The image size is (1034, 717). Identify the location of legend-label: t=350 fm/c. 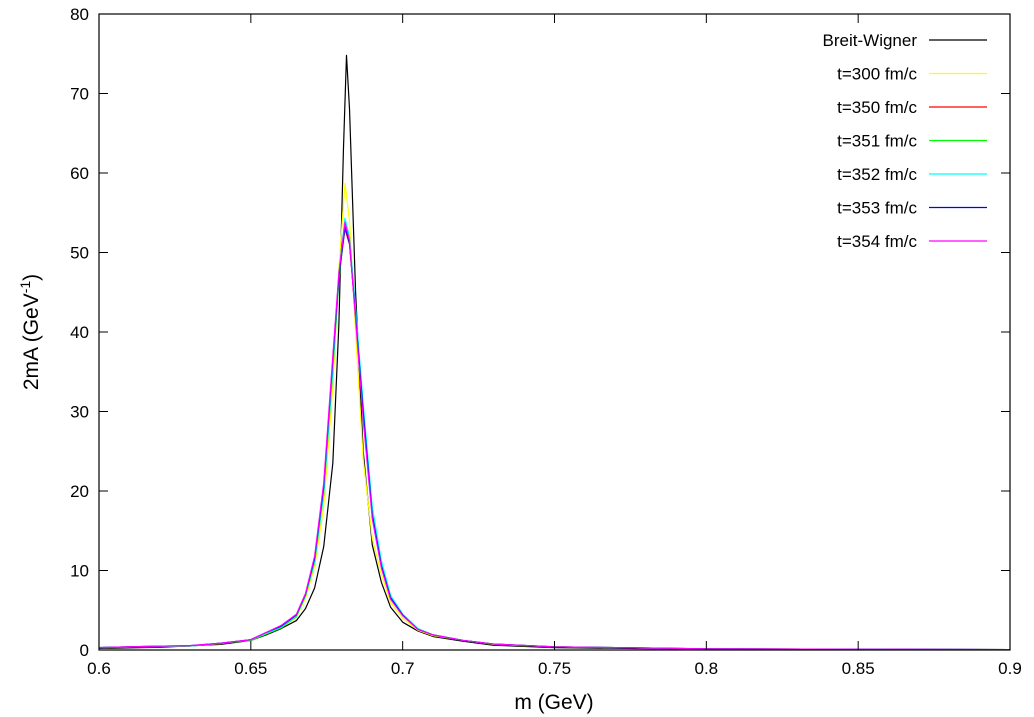
(877, 107).